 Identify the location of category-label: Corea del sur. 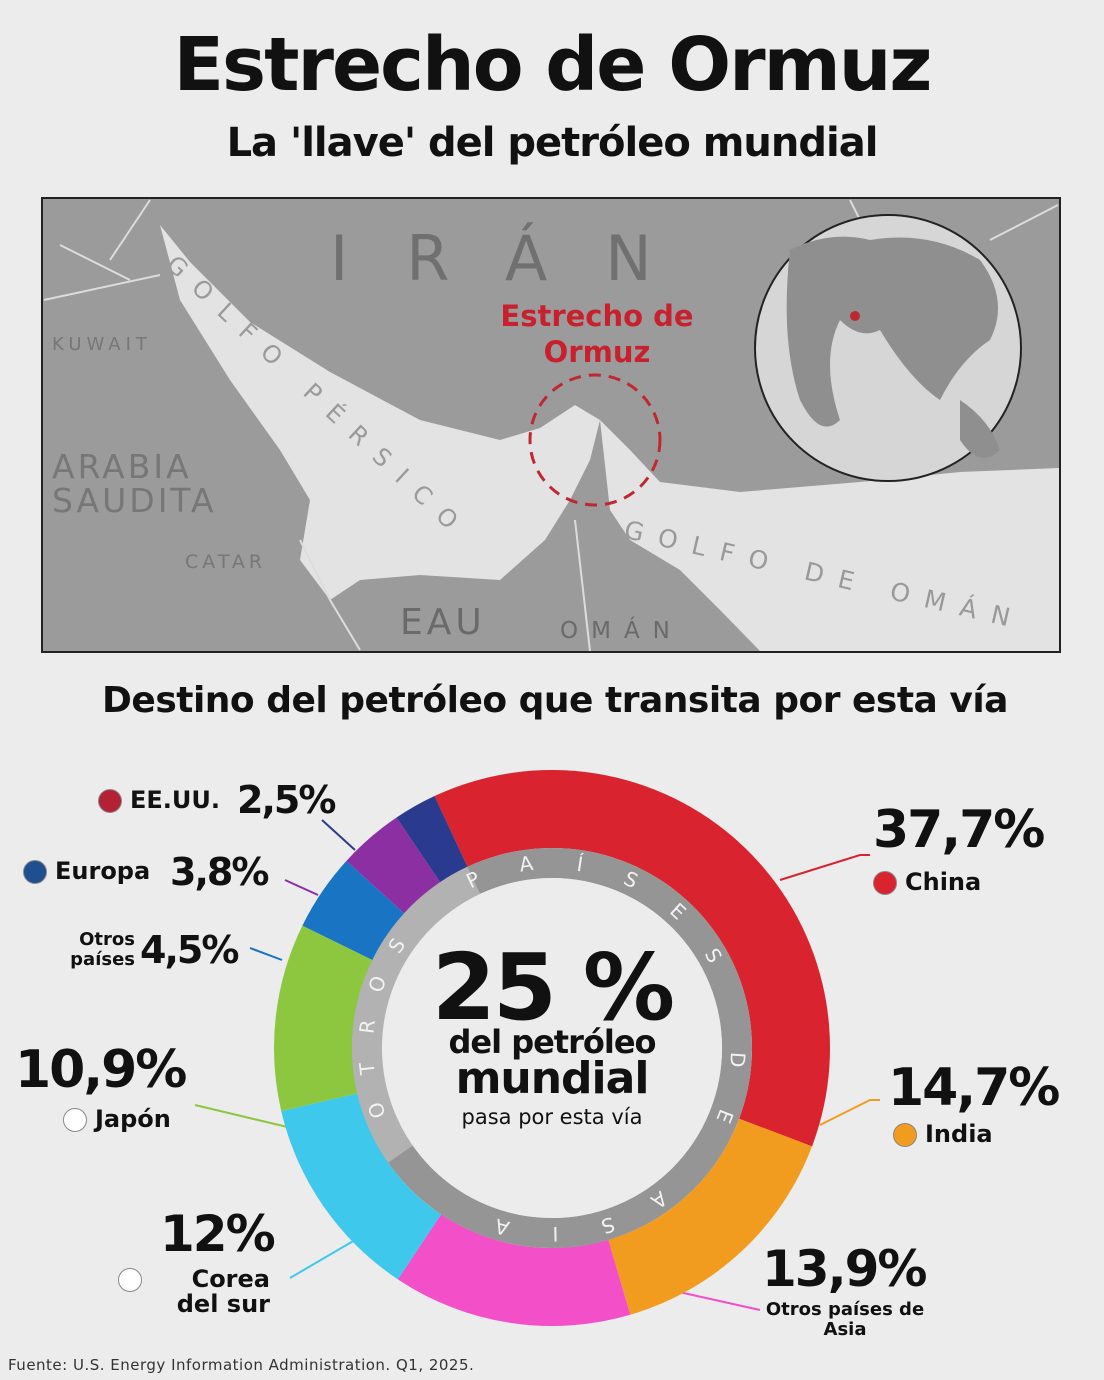
(223, 1291).